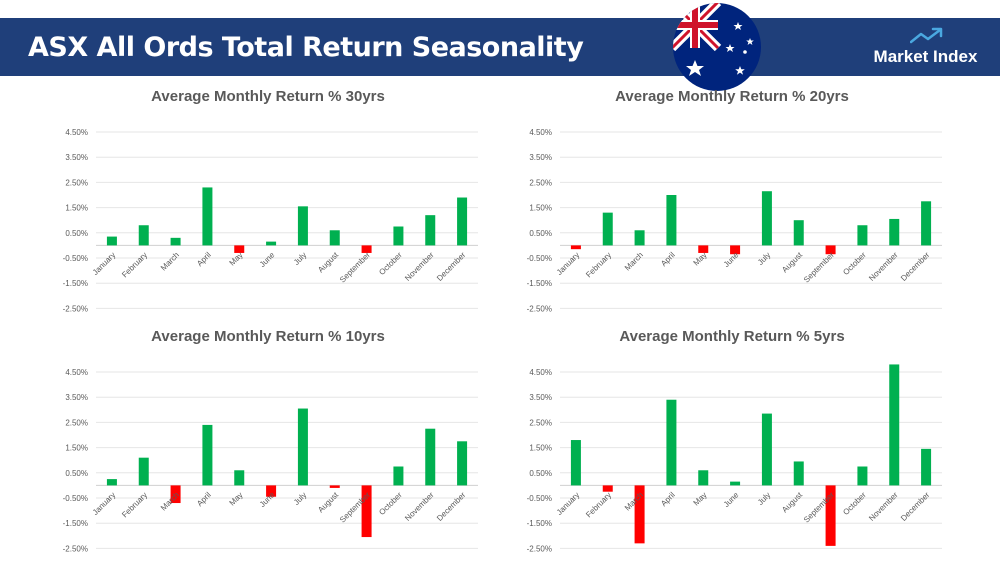 The height and width of the screenshot is (578, 1000). What do you see at coordinates (732, 336) in the screenshot?
I see `chart-title: Average Monthly Return % 5yrs` at bounding box center [732, 336].